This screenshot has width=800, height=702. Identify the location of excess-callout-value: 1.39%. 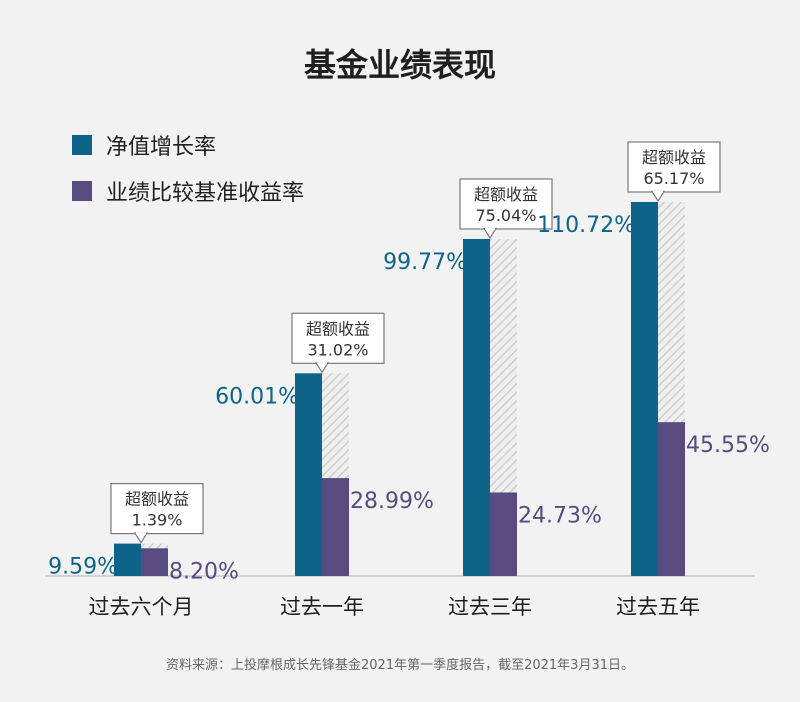
(157, 520).